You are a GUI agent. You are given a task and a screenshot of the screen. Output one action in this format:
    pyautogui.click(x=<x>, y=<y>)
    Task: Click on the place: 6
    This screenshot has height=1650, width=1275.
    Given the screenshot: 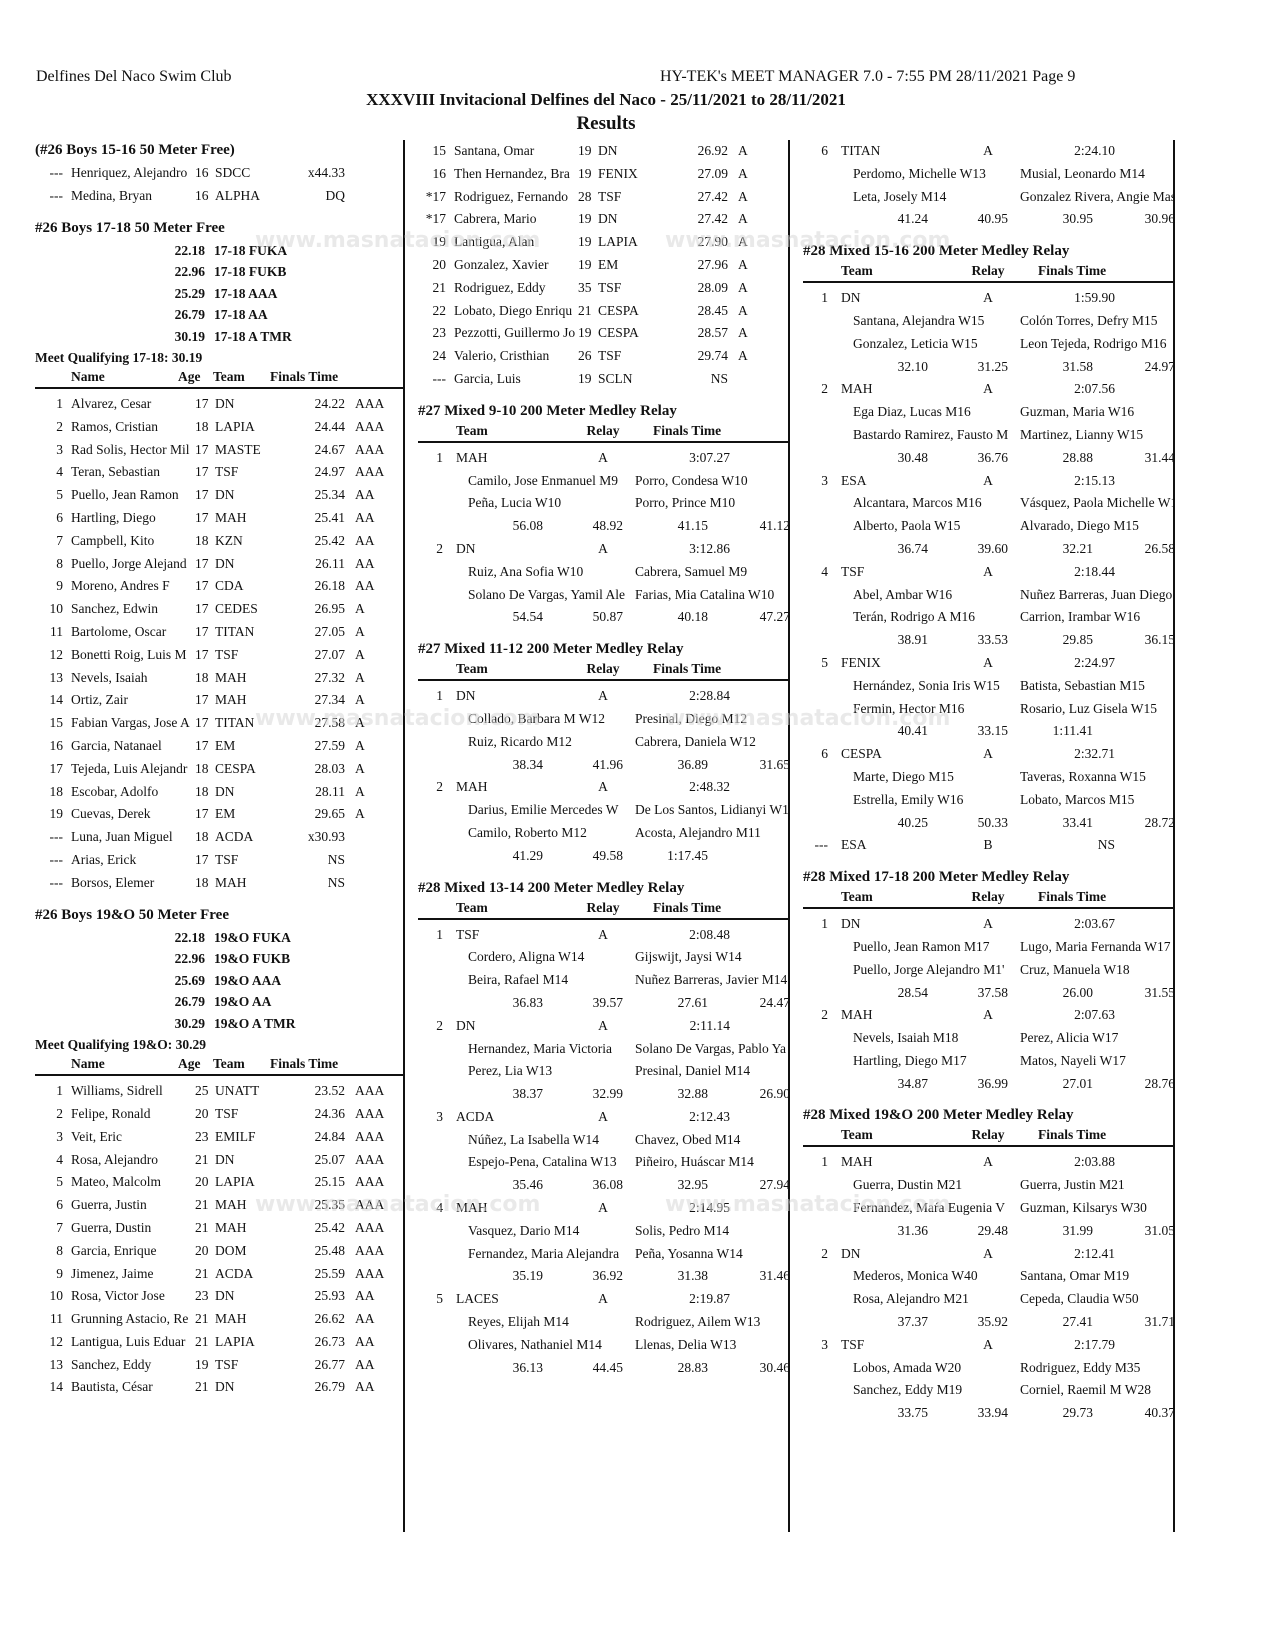 What is the action you would take?
    pyautogui.click(x=824, y=150)
    